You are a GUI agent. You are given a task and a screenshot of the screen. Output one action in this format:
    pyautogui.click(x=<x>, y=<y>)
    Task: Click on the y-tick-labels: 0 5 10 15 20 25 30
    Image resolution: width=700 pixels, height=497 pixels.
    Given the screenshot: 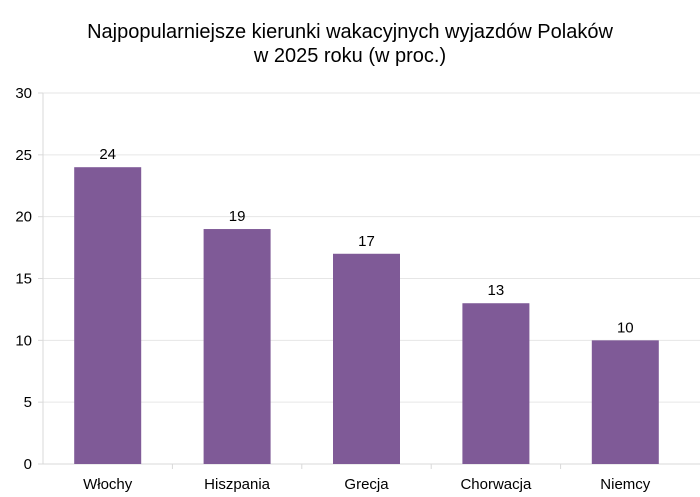 What is the action you would take?
    pyautogui.click(x=23, y=279)
    